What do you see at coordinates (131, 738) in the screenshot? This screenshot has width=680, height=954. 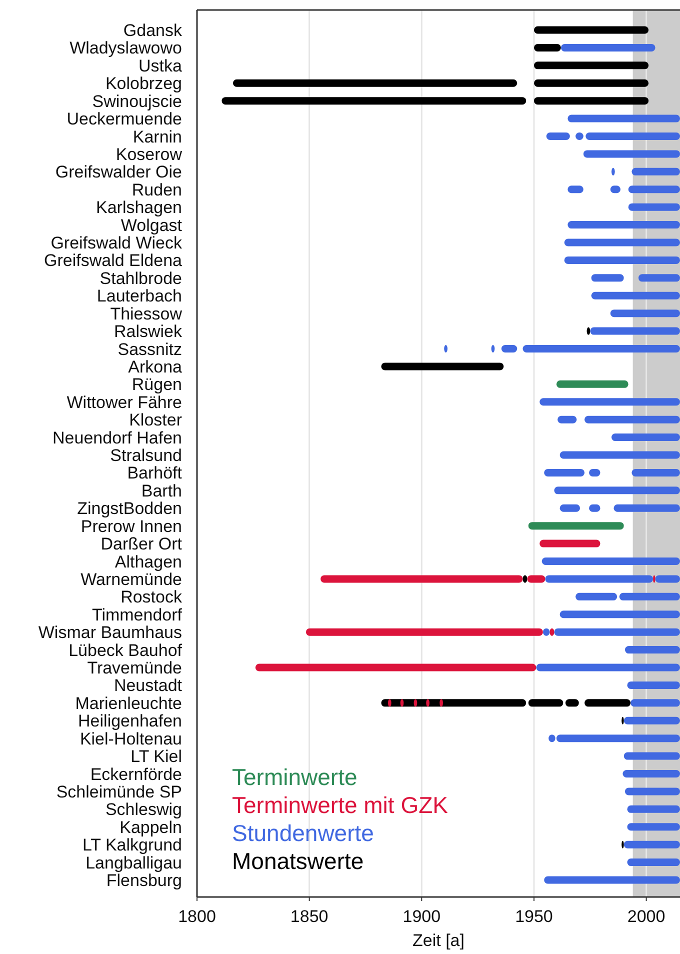 I see `y-tick-label: Kiel-Holtenau` at bounding box center [131, 738].